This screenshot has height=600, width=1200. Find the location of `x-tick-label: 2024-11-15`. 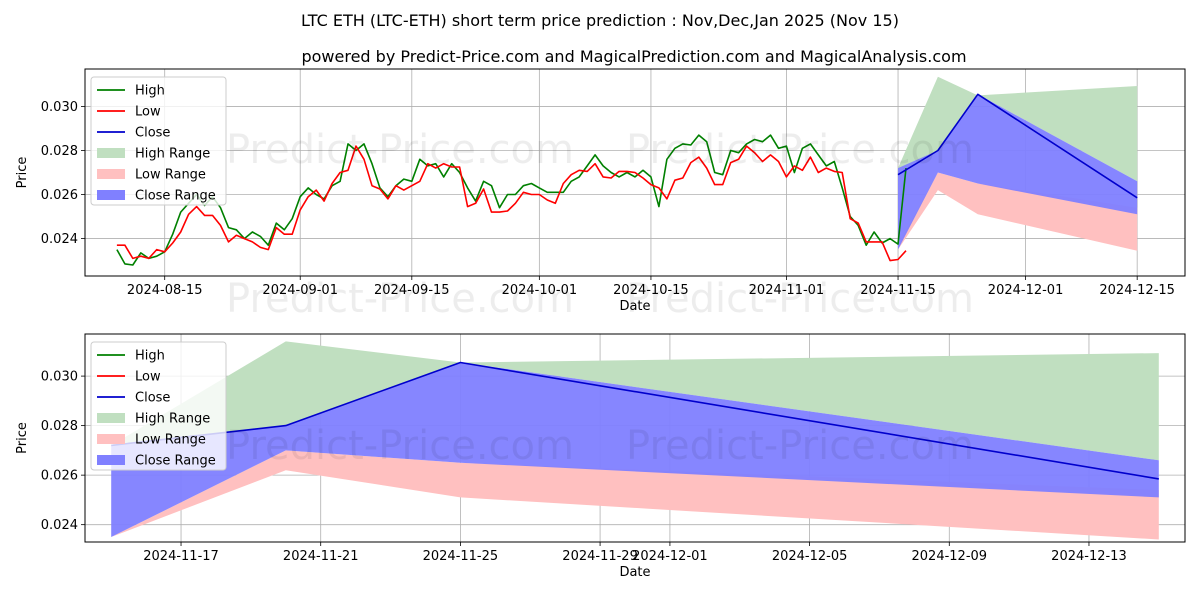

x-tick-label: 2024-11-15 is located at coordinates (898, 290).